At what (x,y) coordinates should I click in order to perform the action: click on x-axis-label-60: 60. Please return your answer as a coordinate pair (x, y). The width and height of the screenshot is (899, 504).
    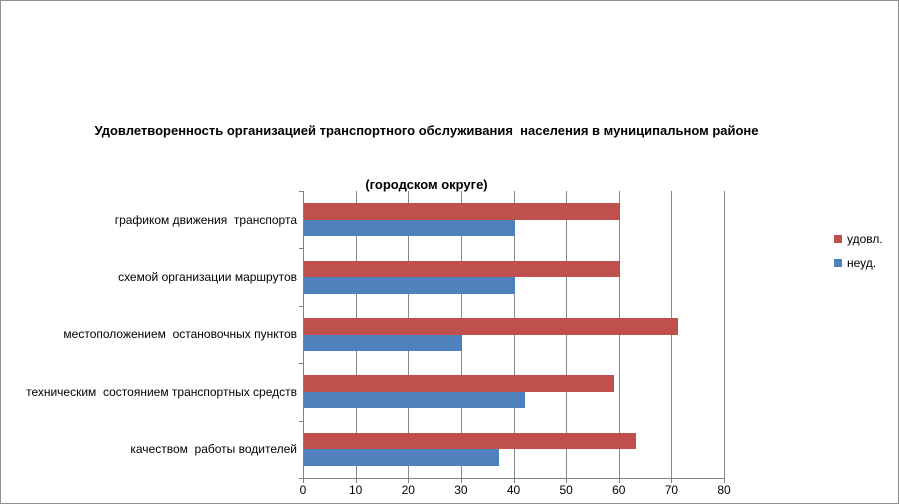
    Looking at the image, I should click on (619, 490).